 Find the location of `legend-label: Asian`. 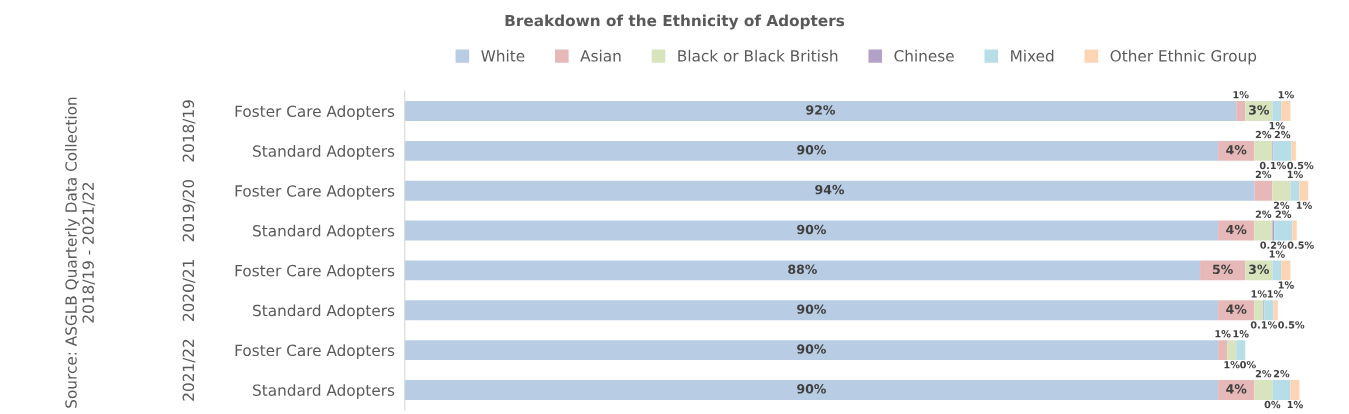

legend-label: Asian is located at coordinates (600, 55).